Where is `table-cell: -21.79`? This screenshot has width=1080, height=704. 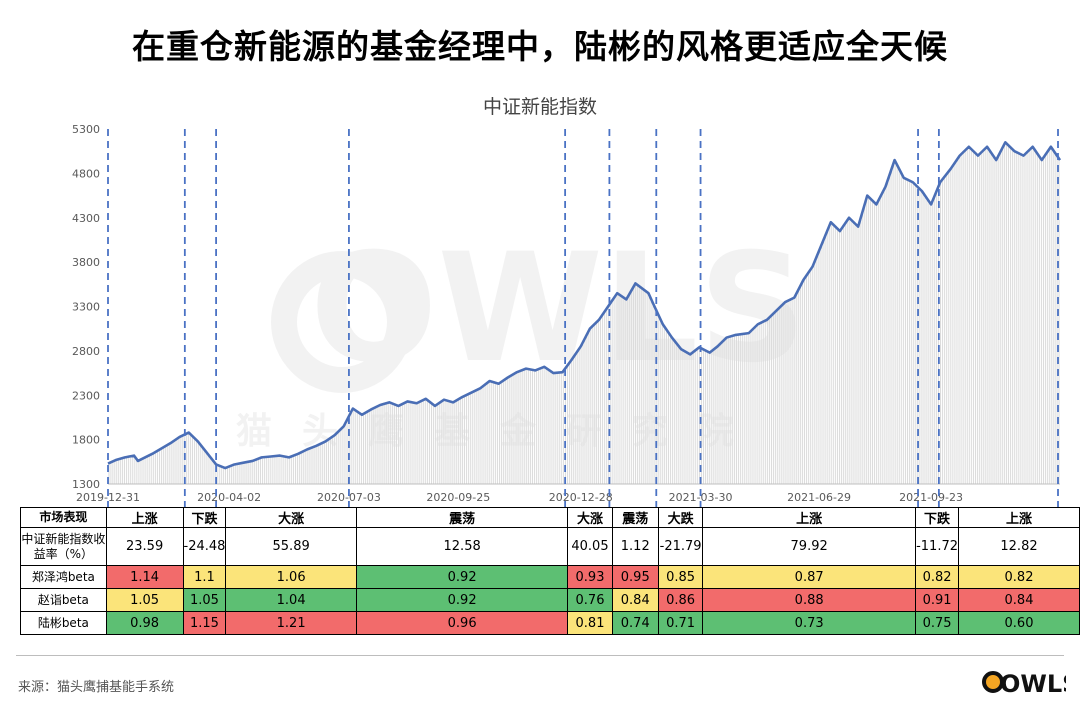 table-cell: -21.79 is located at coordinates (680, 546).